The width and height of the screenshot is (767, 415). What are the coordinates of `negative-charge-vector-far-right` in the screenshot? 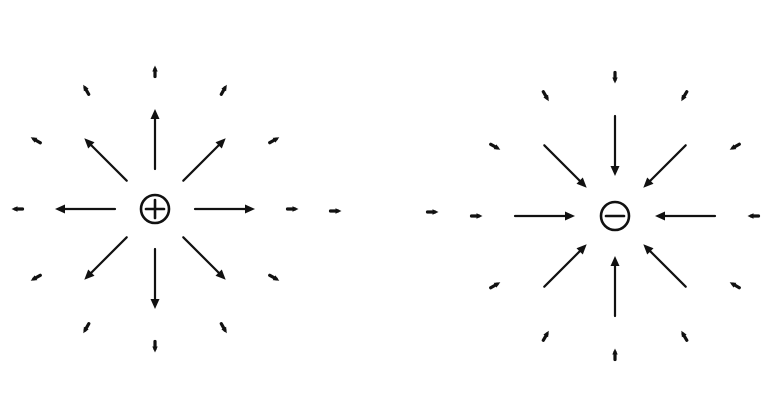 It's located at (754, 216).